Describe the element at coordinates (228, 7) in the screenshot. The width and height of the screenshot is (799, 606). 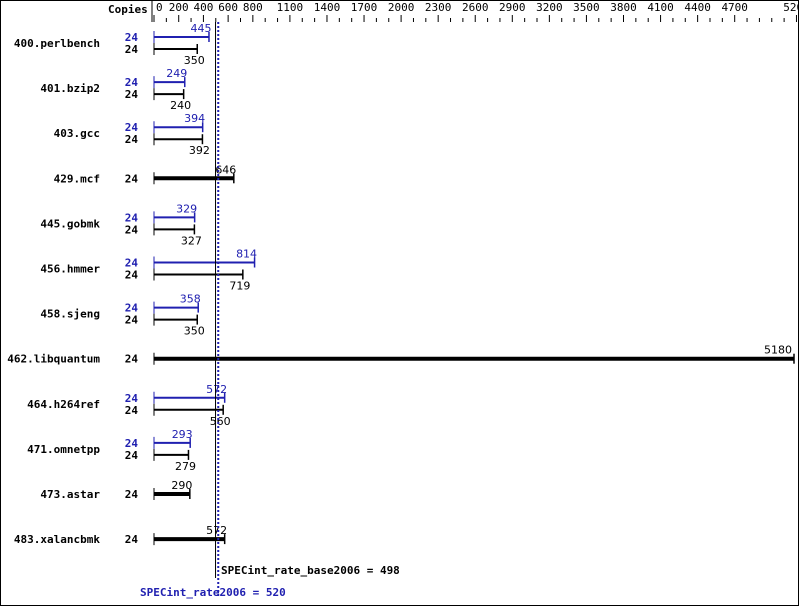
I see `x-tick-label: 600` at that location.